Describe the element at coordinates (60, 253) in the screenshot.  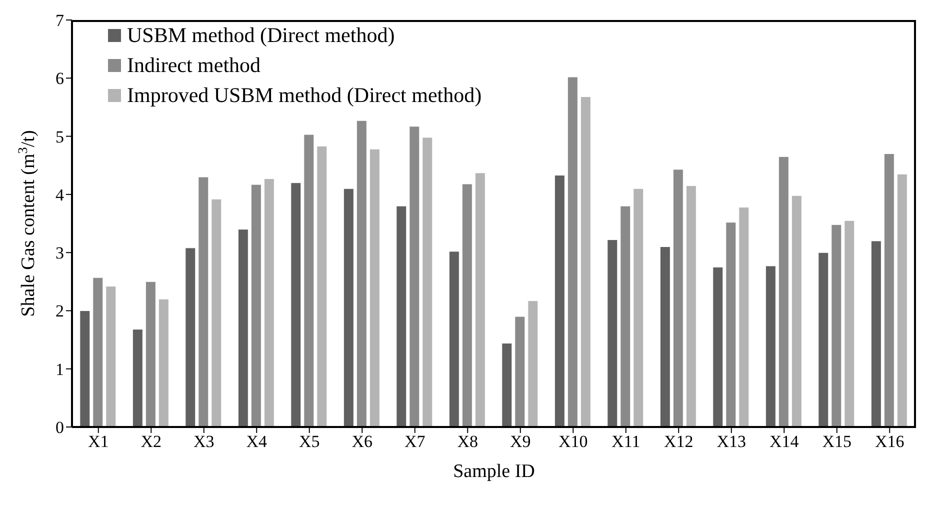
I see `y-tick-label: 3` at that location.